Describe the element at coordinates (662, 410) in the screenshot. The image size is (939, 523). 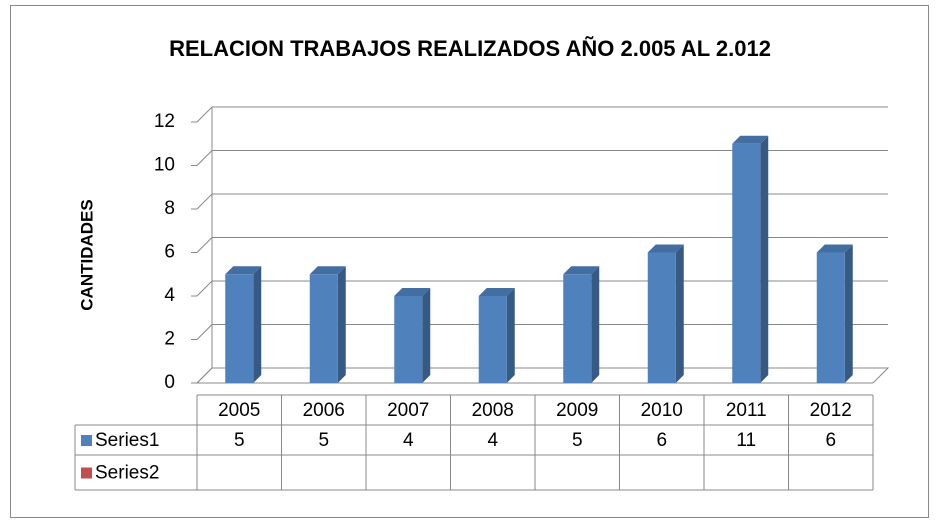
I see `x-tick-label: 2010` at that location.